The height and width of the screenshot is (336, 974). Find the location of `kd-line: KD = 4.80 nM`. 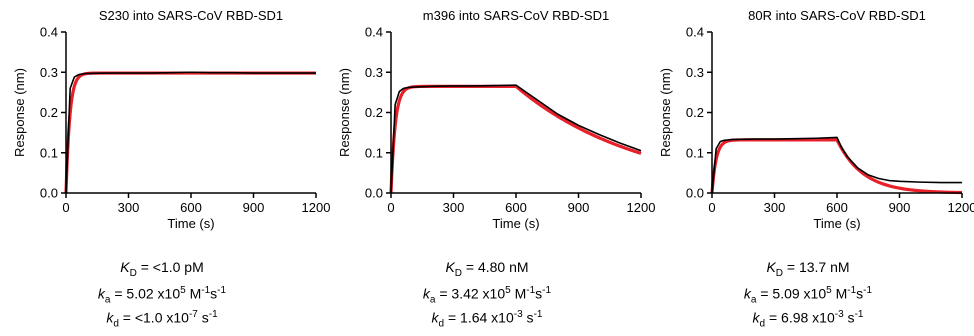

kd-line: KD = 4.80 nM is located at coordinates (487, 270).